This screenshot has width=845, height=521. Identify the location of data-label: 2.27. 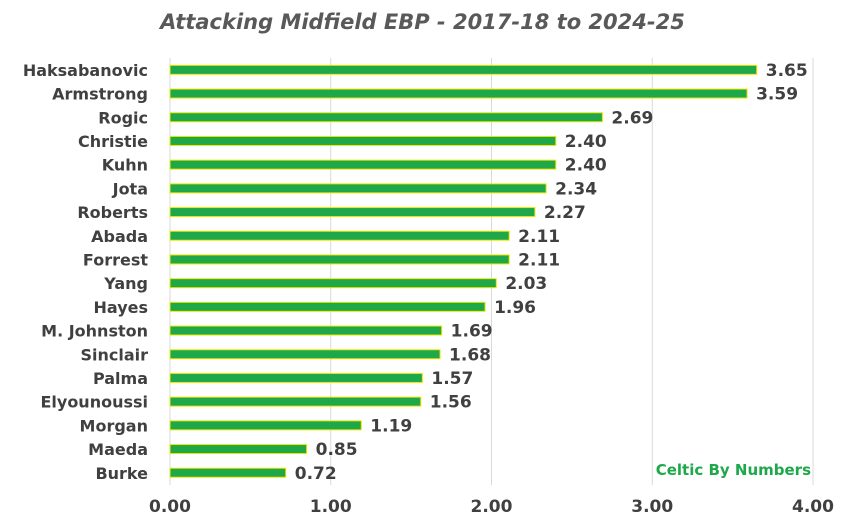
(565, 213).